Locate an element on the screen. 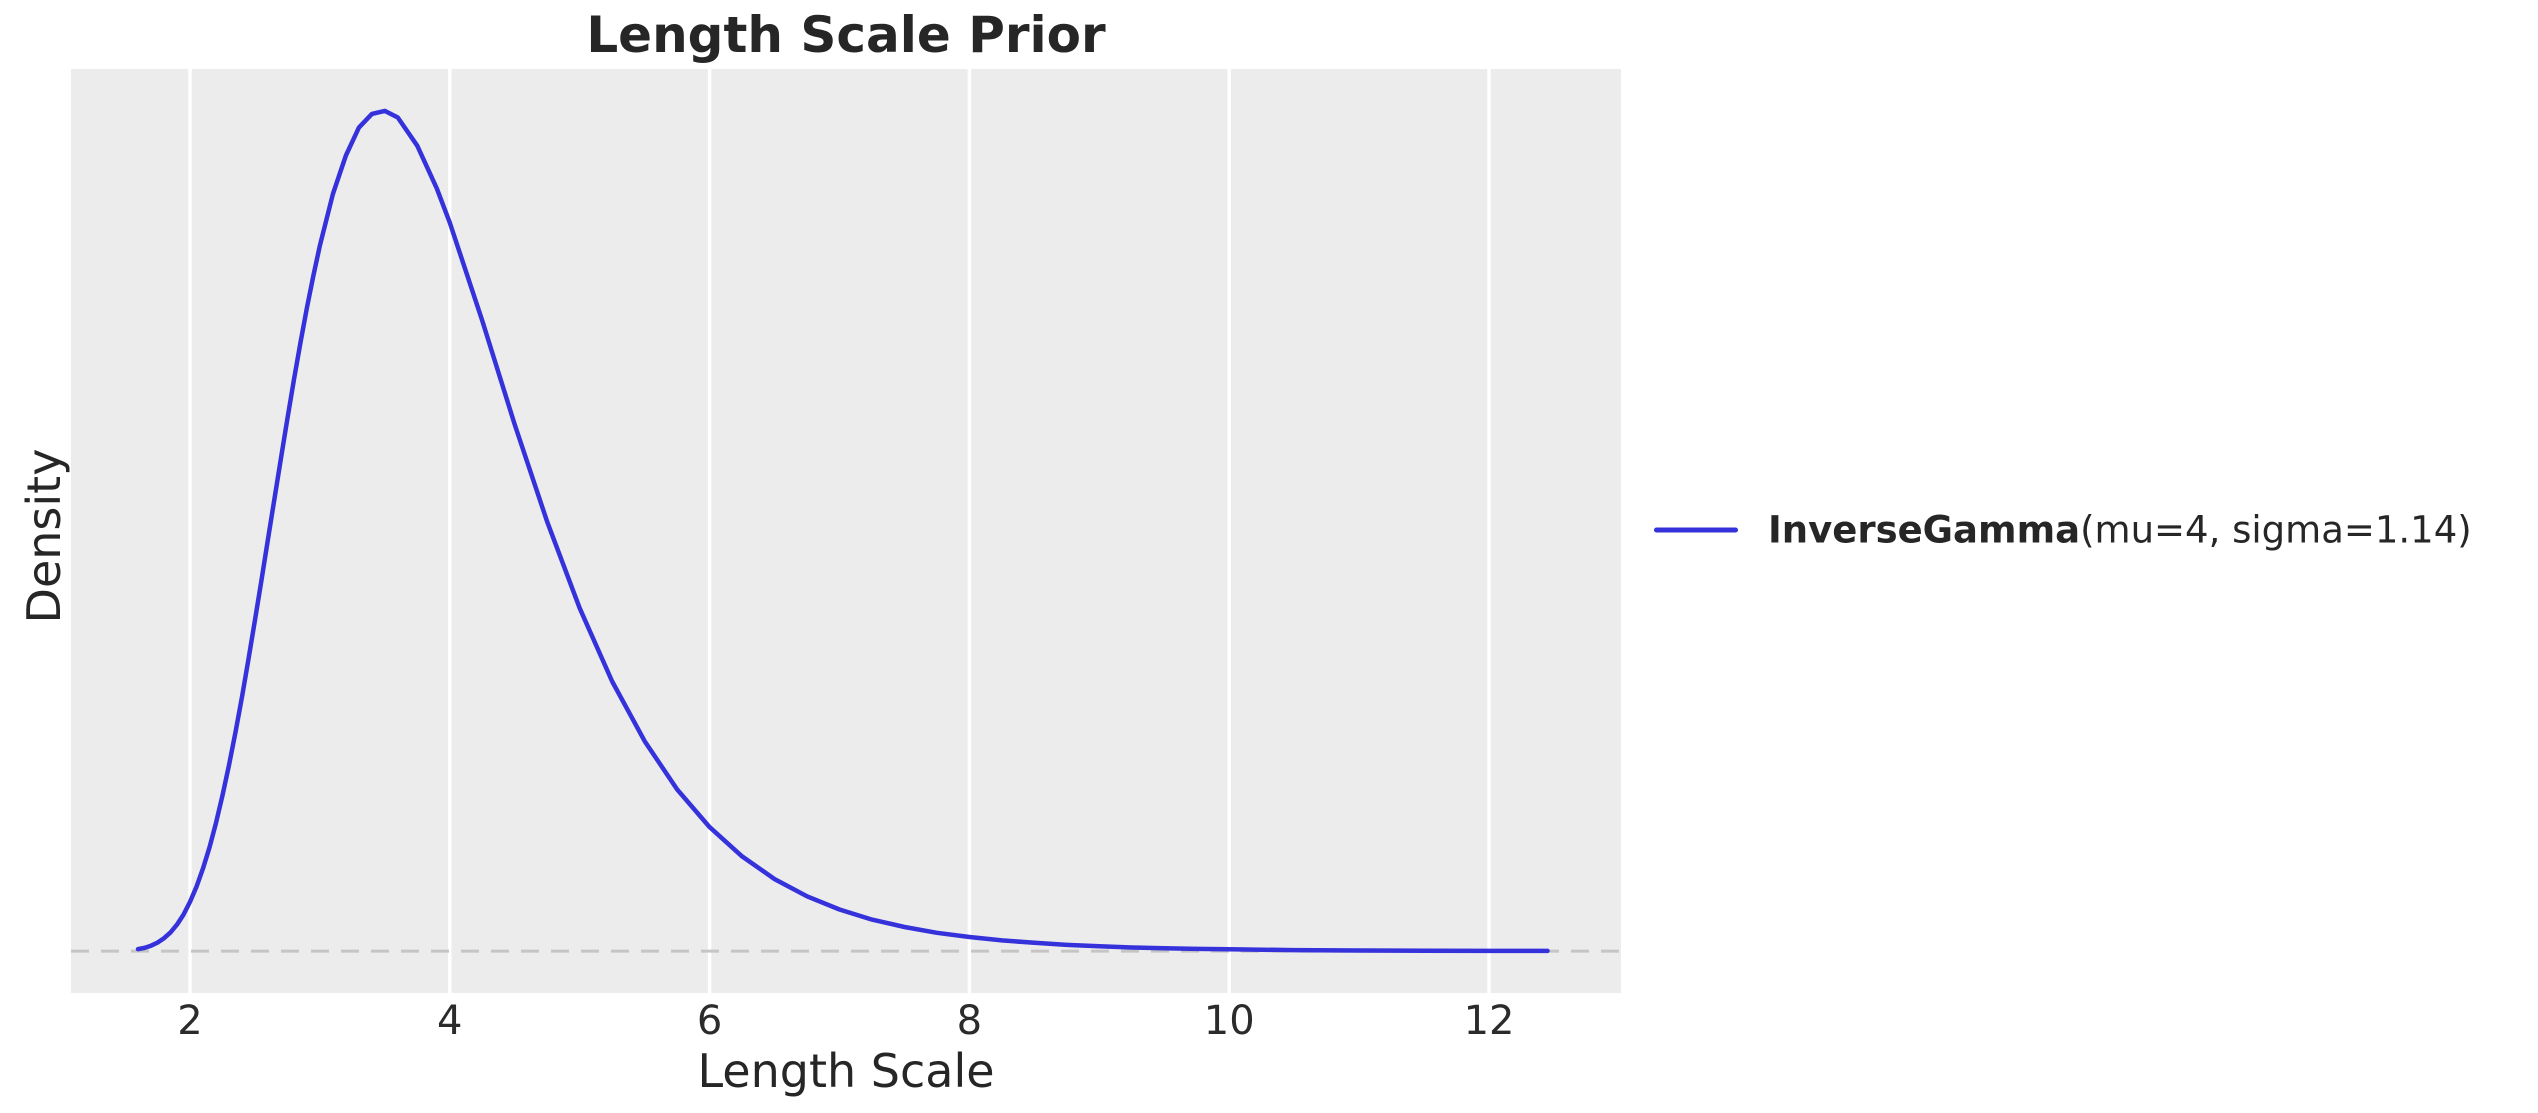 This screenshot has width=2538, height=1113. legend-entry-label: InverseGamma(mu=4, sigma=1.14) is located at coordinates (2120, 530).